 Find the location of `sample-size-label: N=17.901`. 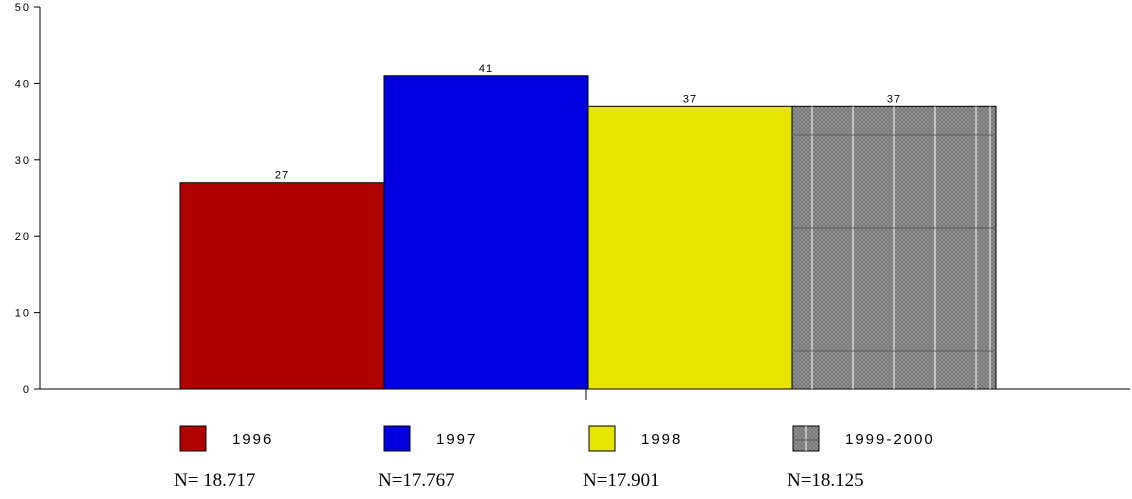

sample-size-label: N=17.901 is located at coordinates (621, 480).